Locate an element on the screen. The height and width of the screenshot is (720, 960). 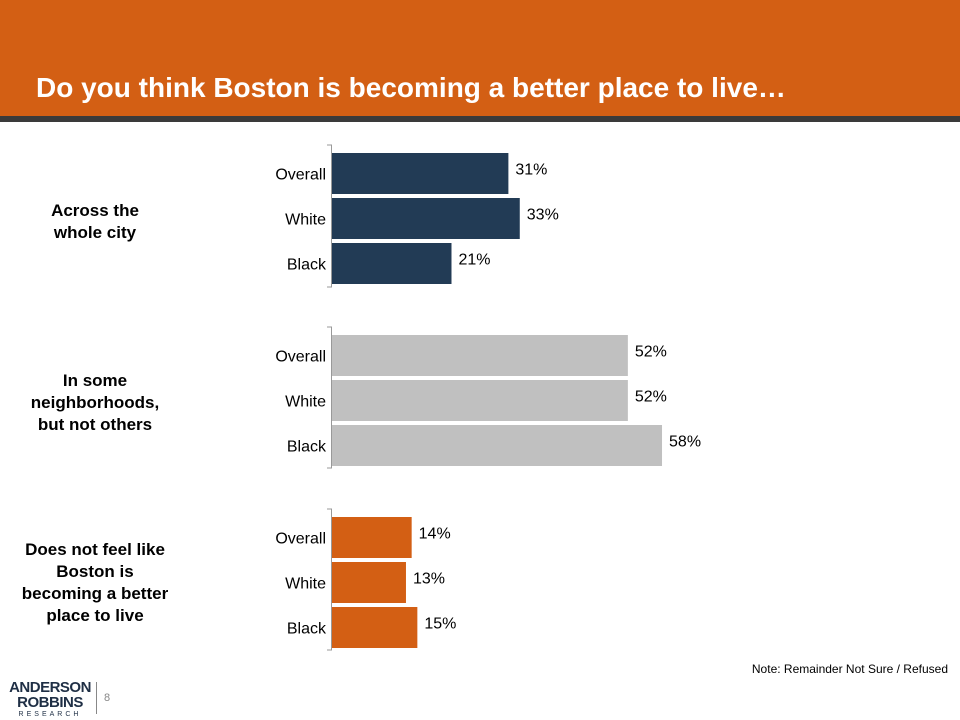
group-label-line: place to live is located at coordinates (95, 615).